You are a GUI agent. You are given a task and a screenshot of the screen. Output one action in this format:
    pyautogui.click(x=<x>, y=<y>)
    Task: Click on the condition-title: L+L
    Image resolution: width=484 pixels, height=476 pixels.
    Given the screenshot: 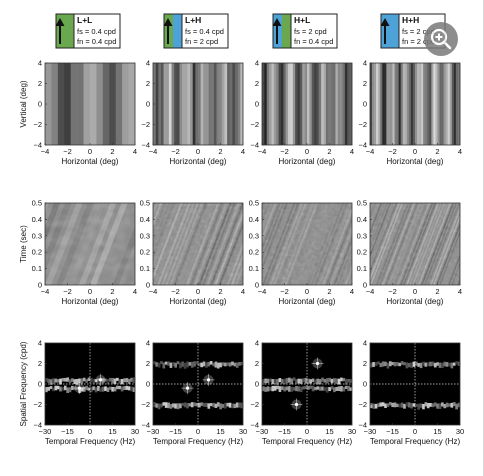 What is the action you would take?
    pyautogui.click(x=84, y=20)
    